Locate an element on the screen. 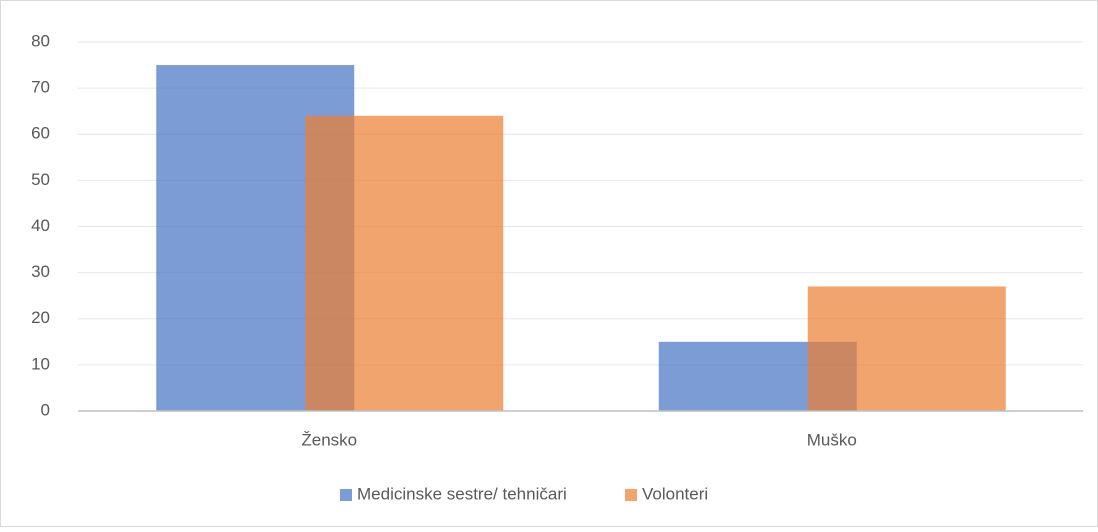 This screenshot has width=1098, height=532. y-tick-label: 40 is located at coordinates (40, 225).